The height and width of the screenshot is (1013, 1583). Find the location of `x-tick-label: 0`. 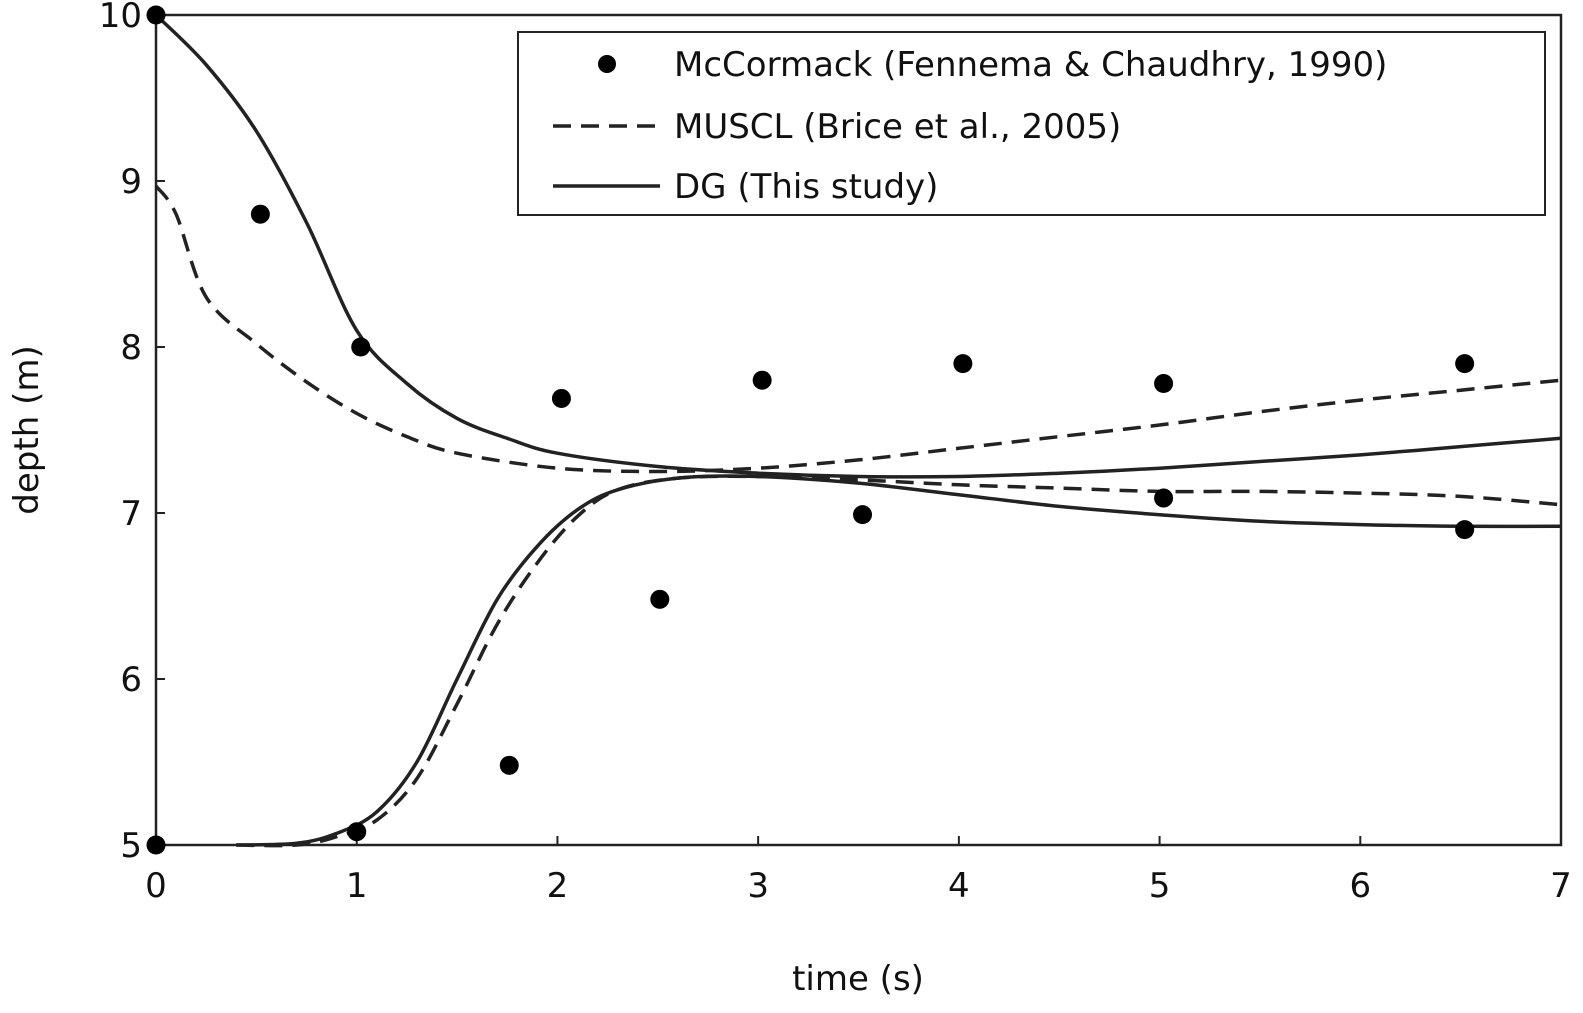

x-tick-label: 0 is located at coordinates (156, 886).